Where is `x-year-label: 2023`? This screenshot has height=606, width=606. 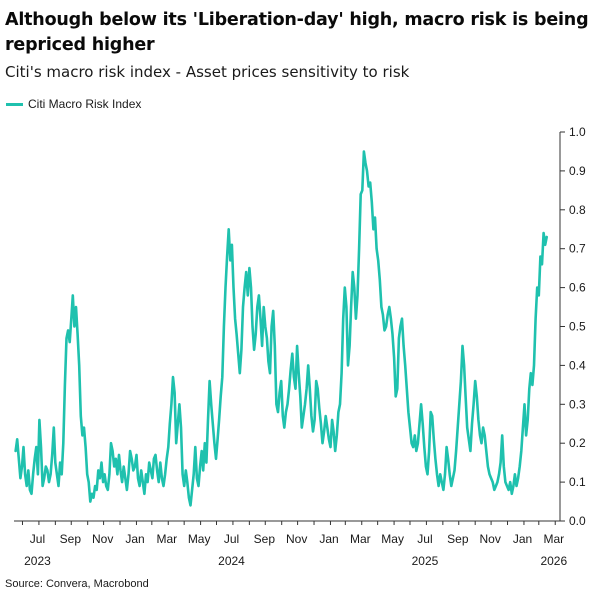 x-year-label: 2023 is located at coordinates (37, 561).